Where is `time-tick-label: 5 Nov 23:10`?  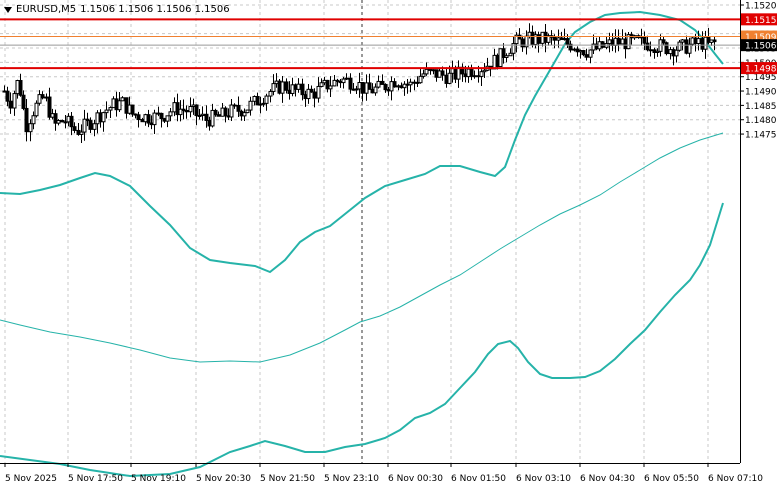
time-tick-label: 5 Nov 23:10 is located at coordinates (351, 479).